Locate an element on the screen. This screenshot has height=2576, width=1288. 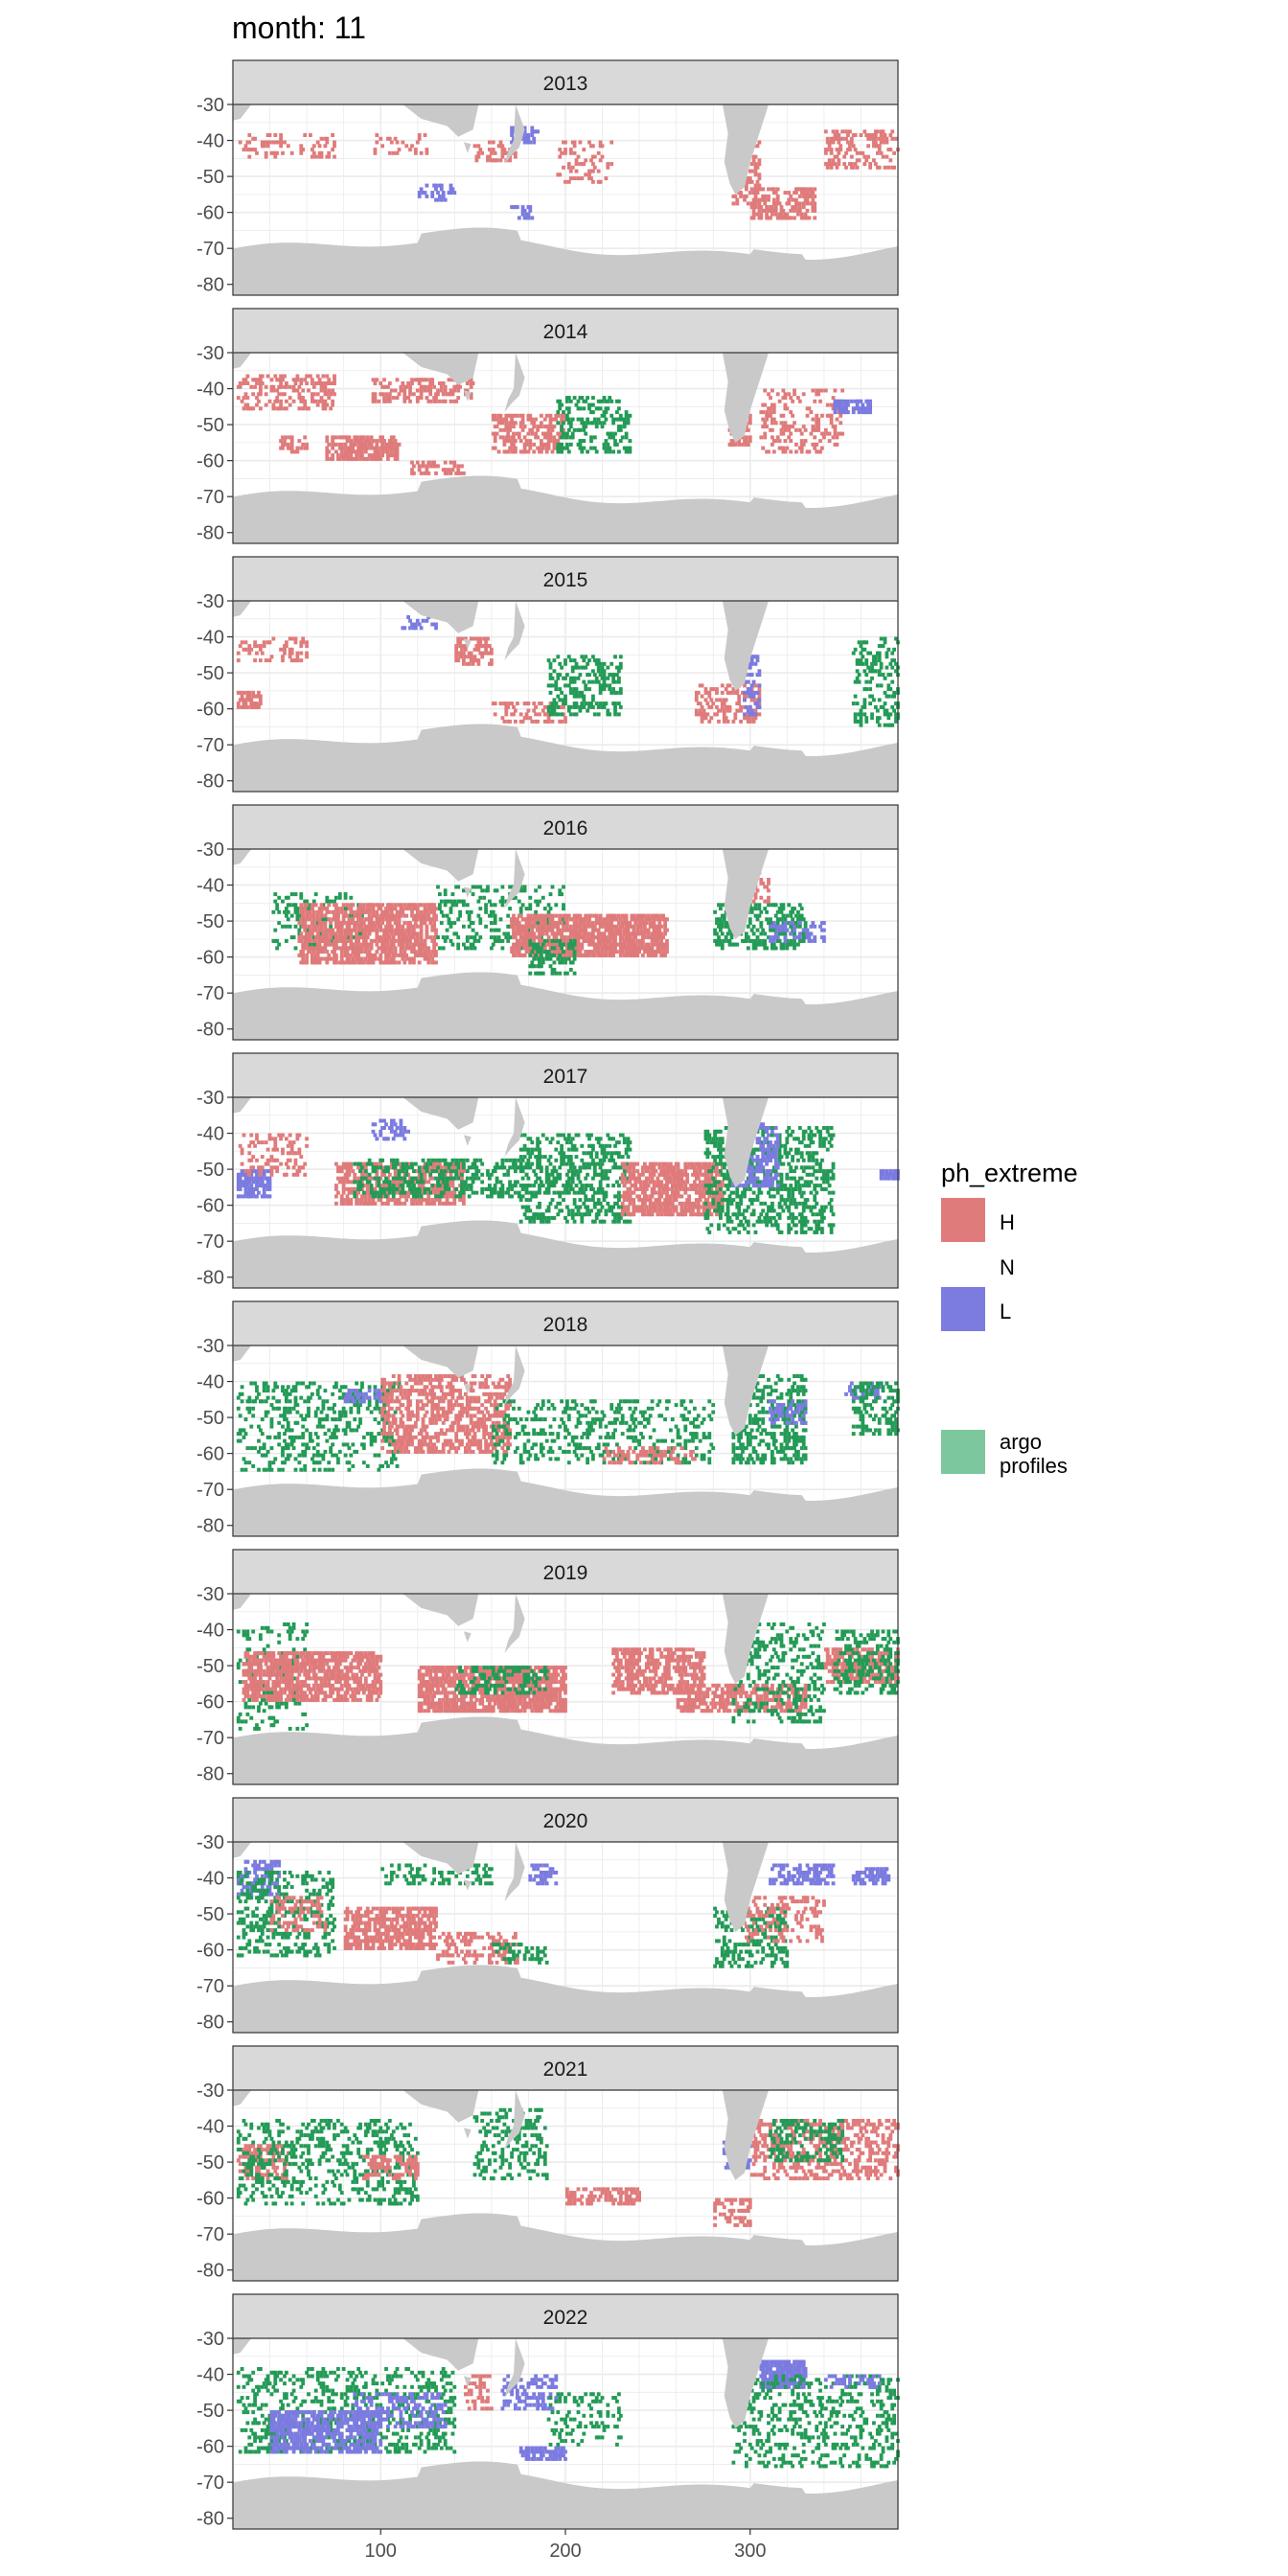
africa-landmass is located at coordinates (242, 609).